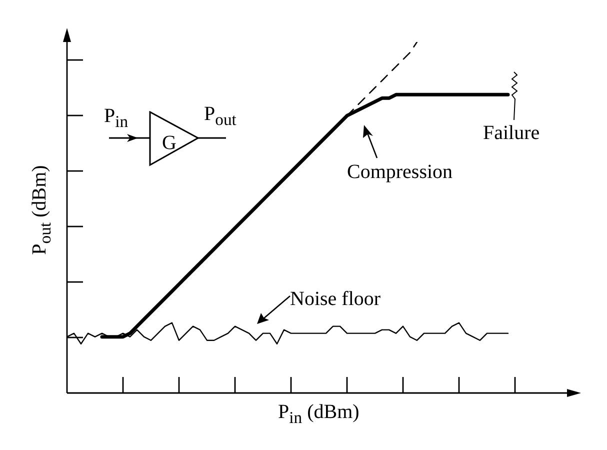  What do you see at coordinates (400, 172) in the screenshot?
I see `annotation: Compression` at bounding box center [400, 172].